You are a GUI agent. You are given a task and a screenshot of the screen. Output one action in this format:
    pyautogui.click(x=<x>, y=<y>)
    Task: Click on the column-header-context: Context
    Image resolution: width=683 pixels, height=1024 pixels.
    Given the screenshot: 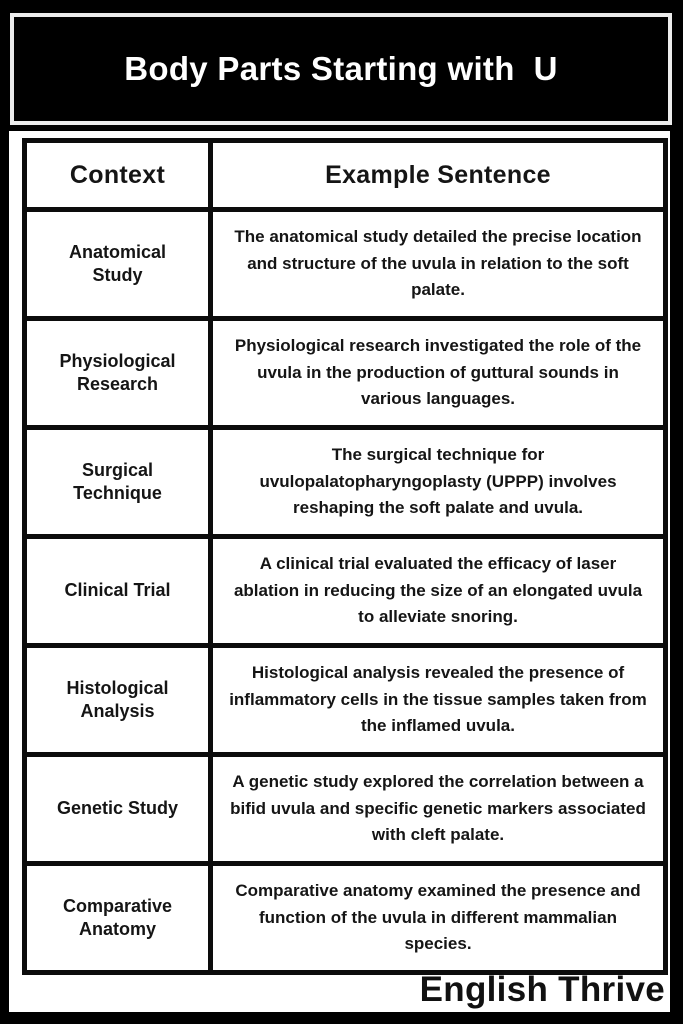 What is the action you would take?
    pyautogui.click(x=117, y=175)
    